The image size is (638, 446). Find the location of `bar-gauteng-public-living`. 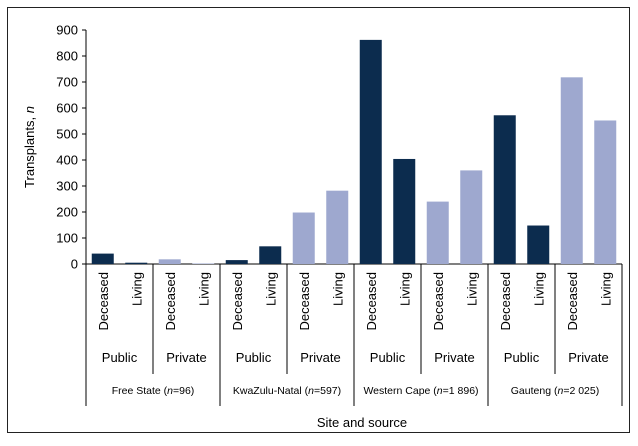

bar-gauteng-public-living is located at coordinates (538, 244).